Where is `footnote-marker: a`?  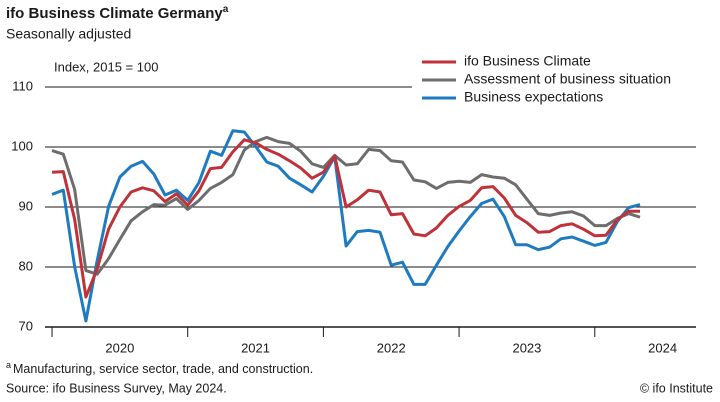 footnote-marker: a is located at coordinates (8, 365).